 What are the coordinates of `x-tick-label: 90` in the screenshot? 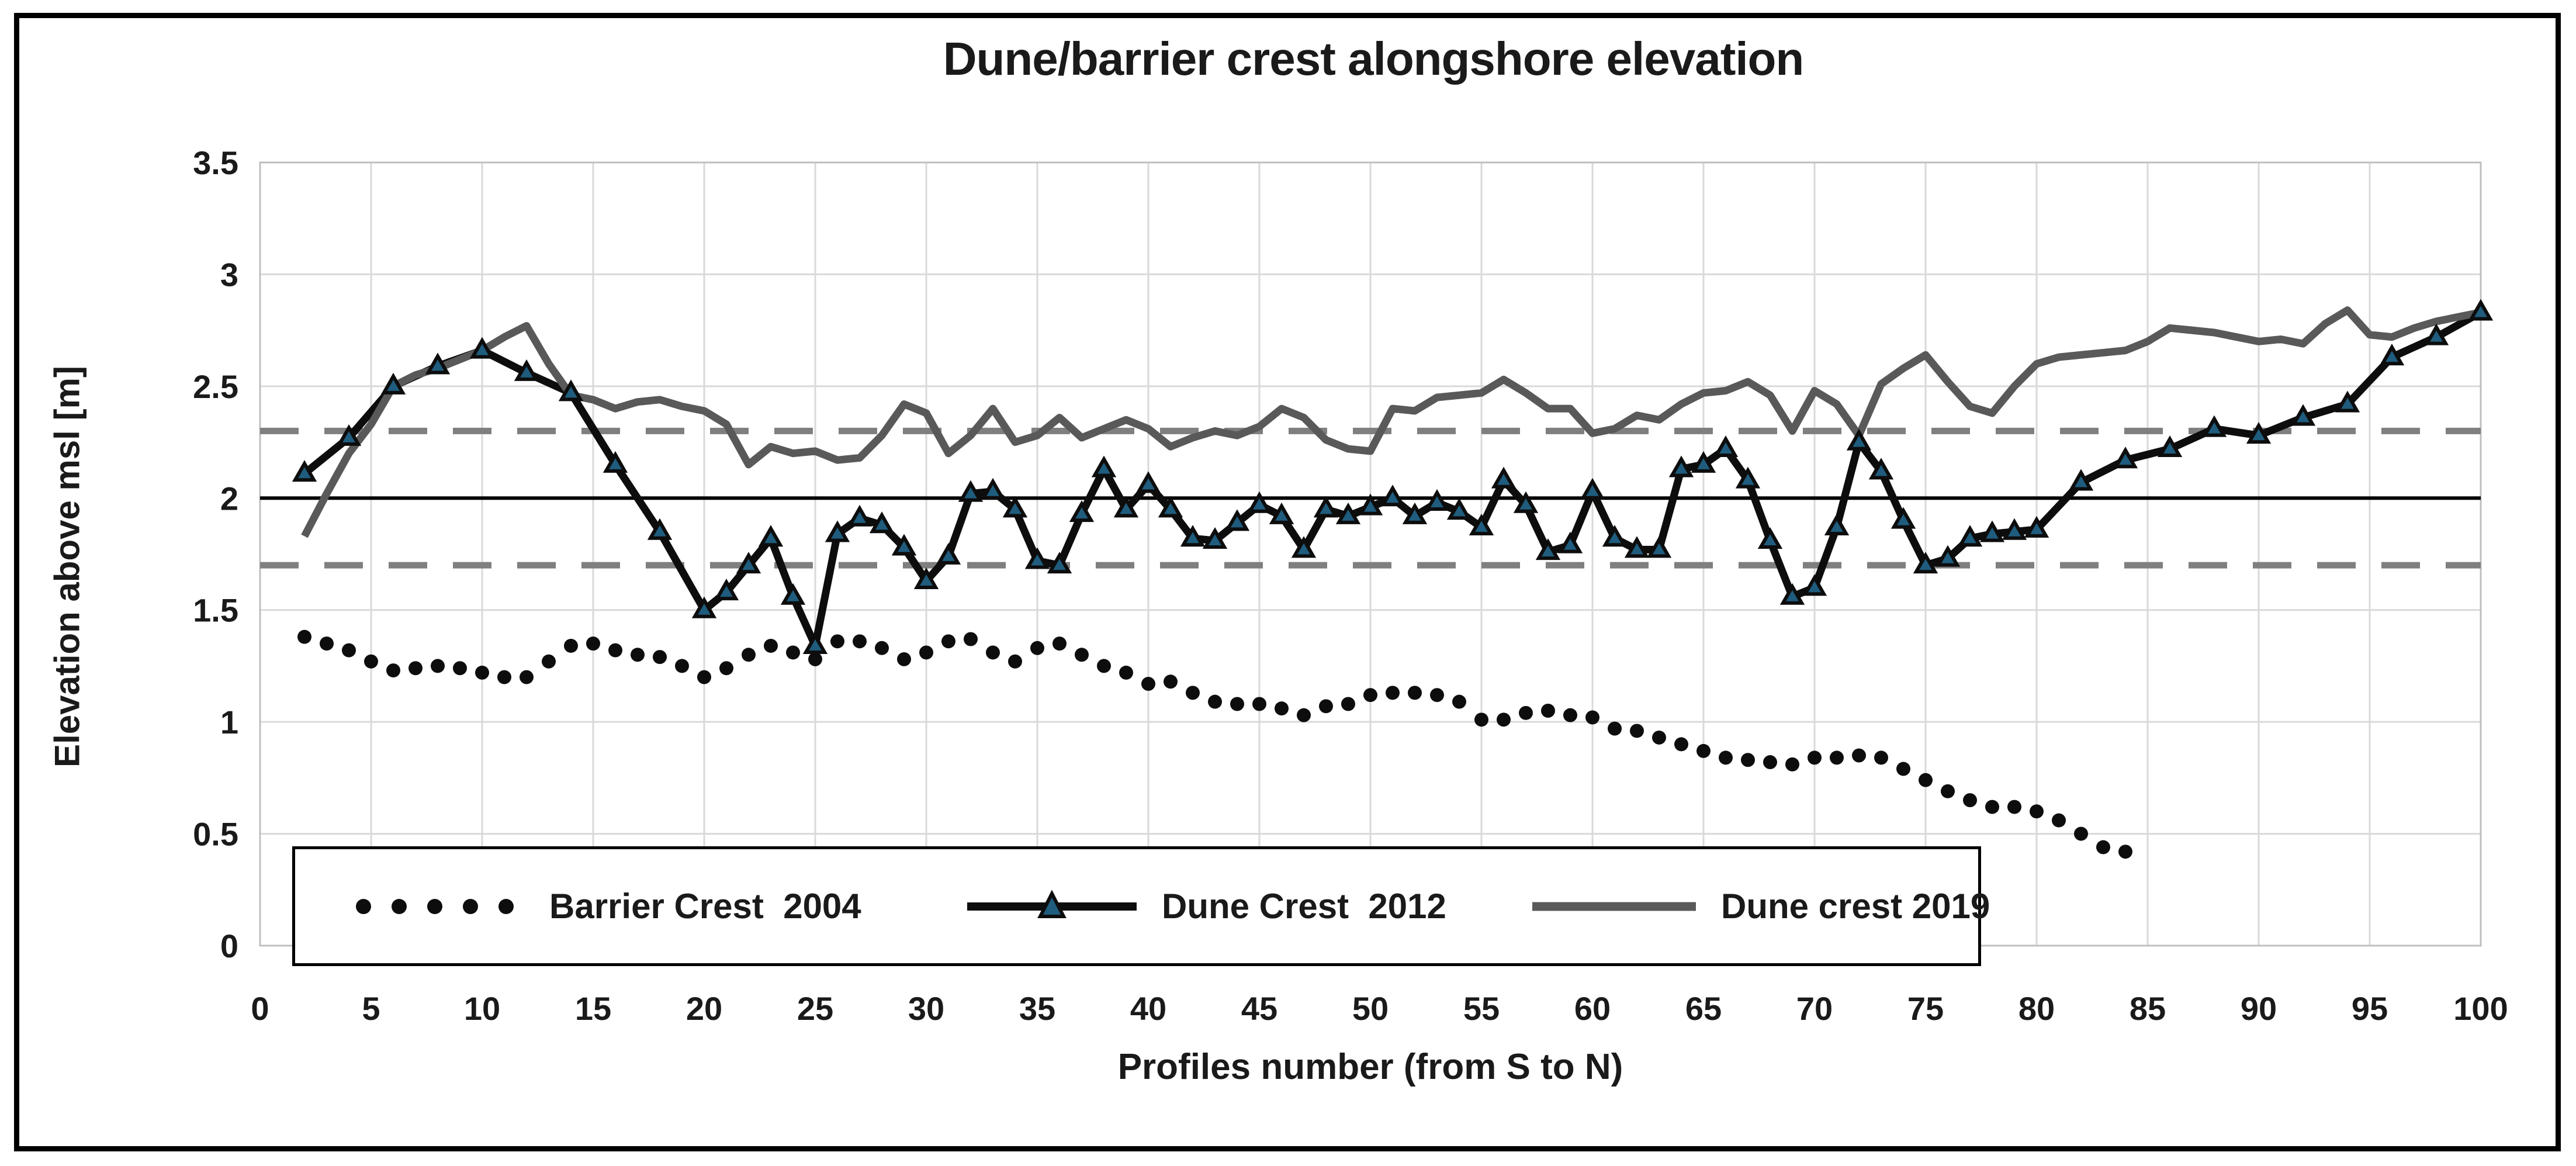 It's located at (2259, 1008).